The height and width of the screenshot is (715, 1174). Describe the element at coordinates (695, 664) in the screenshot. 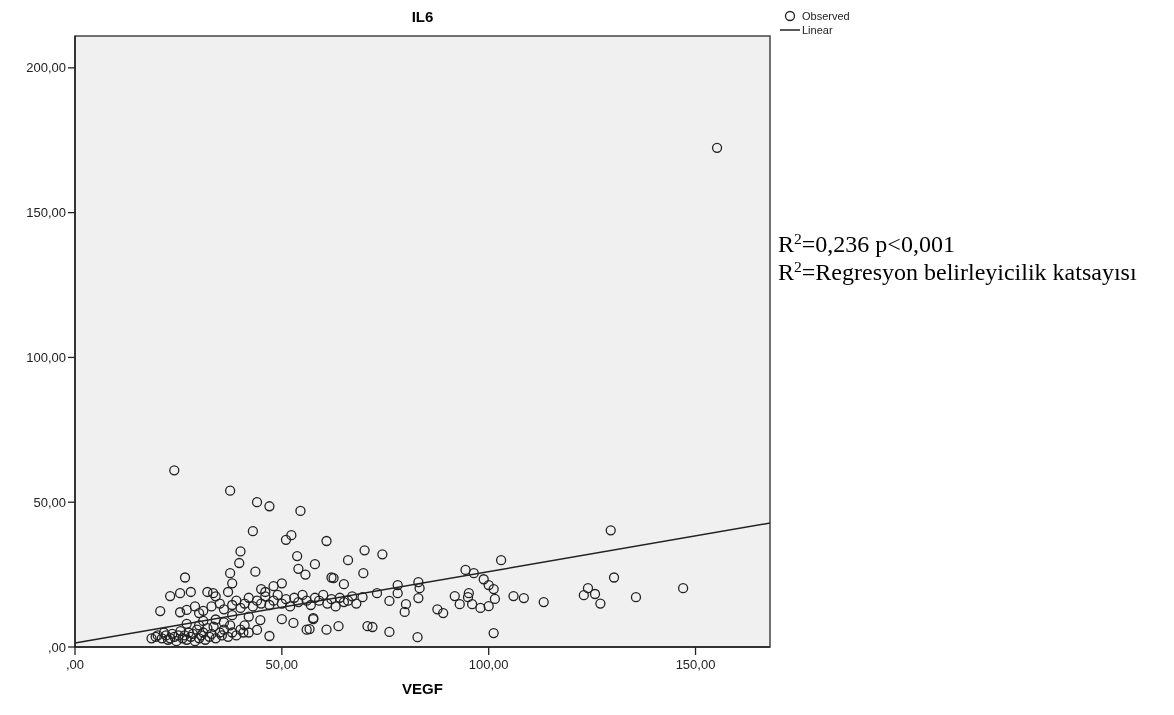

I see `x-tick-label: 150,00` at that location.